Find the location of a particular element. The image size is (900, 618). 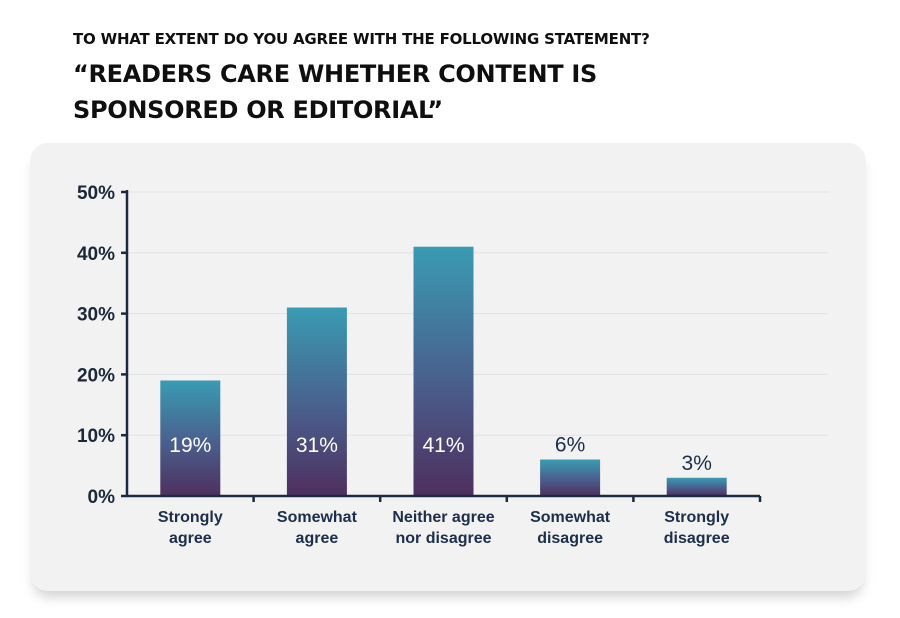

y-tick-label: 0% is located at coordinates (102, 497).